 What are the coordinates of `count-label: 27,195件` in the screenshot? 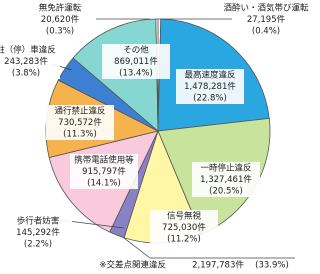 It's located at (266, 19).